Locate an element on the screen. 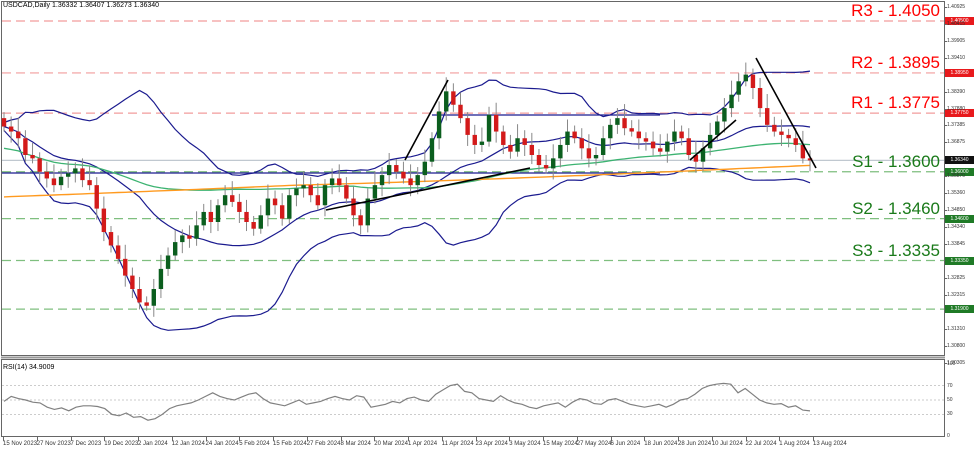 The height and width of the screenshot is (457, 975). rsi-indicator is located at coordinates (473, 401).